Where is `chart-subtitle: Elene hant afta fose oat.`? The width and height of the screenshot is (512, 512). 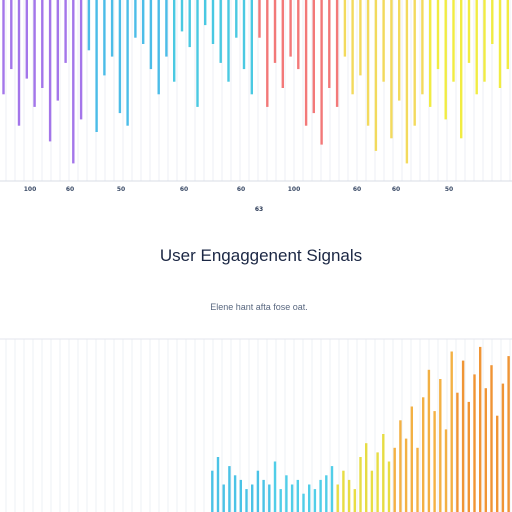
chart-subtitle: Elene hant afta fose oat. is located at coordinates (259, 307).